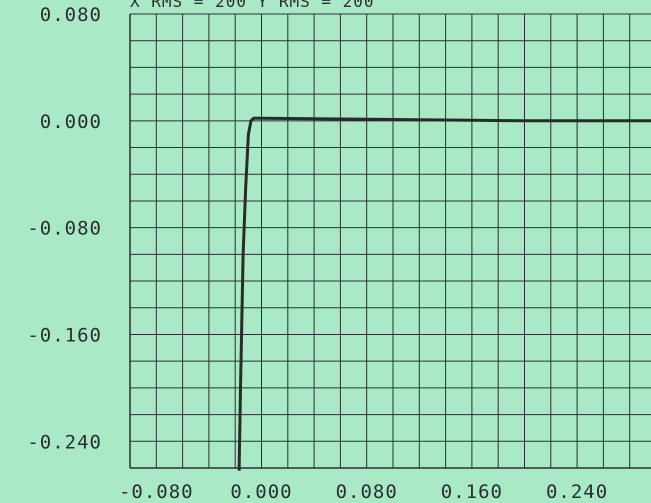 The image size is (651, 503). Describe the element at coordinates (71, 15) in the screenshot. I see `y-tick-label: 0.080` at that location.